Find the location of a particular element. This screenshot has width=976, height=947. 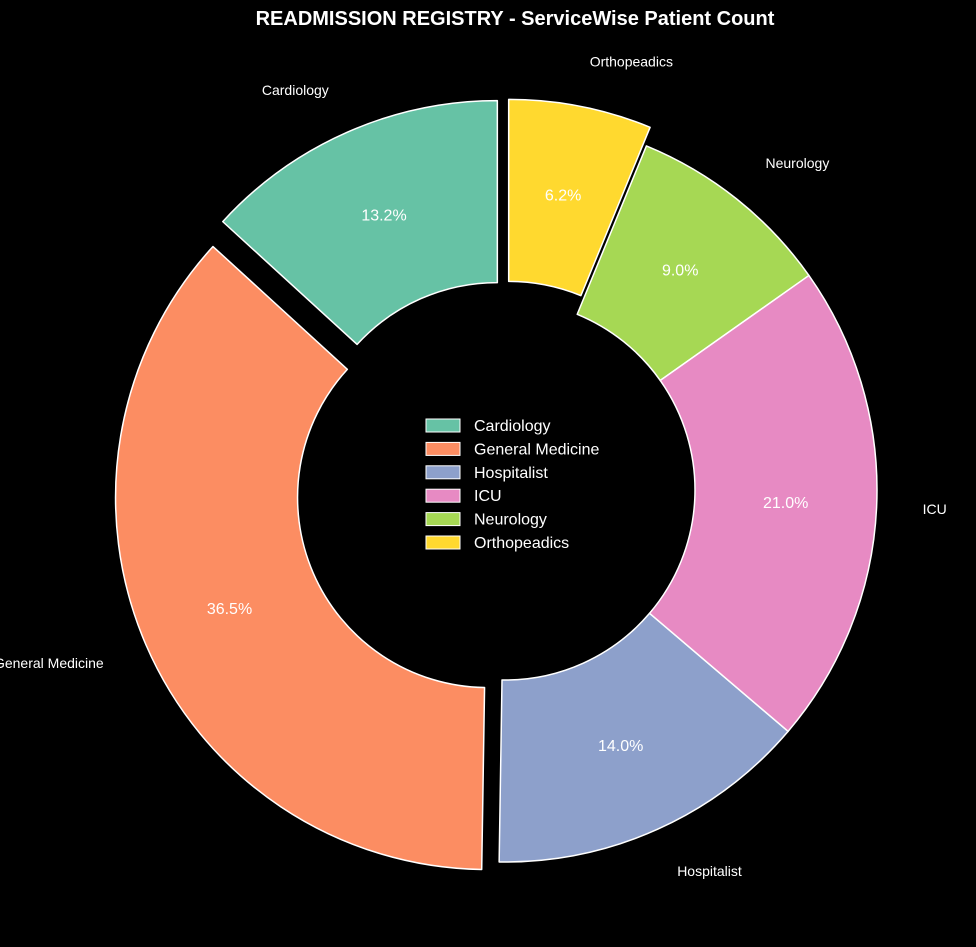

legend-label-hospitalist: Hospitalist is located at coordinates (511, 473).